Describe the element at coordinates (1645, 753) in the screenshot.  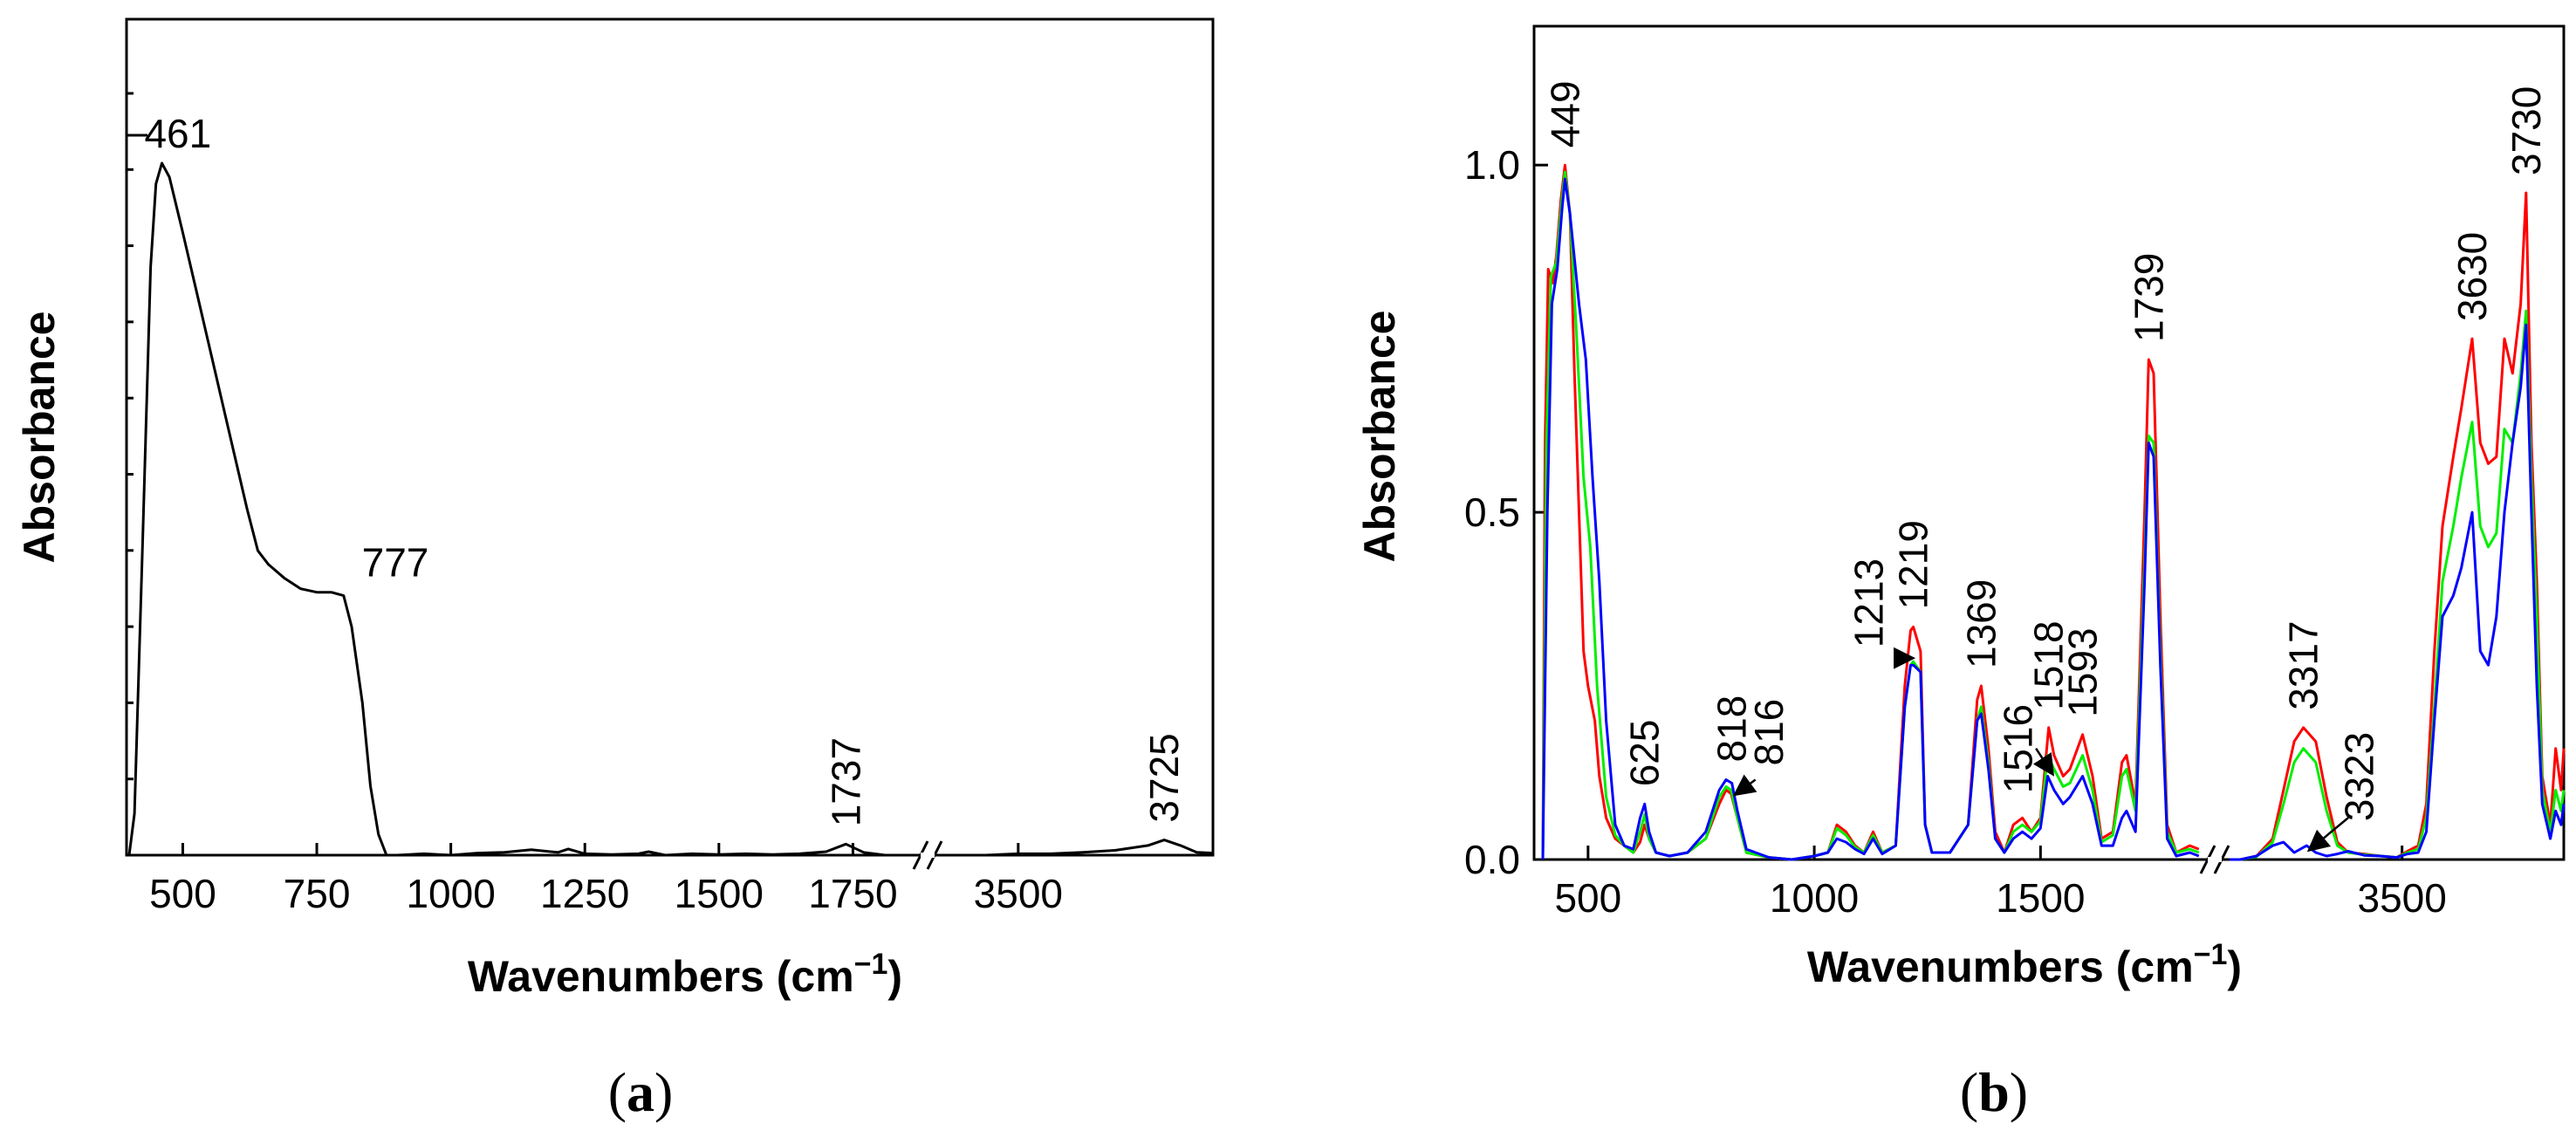
I see `peak-label: 625` at that location.